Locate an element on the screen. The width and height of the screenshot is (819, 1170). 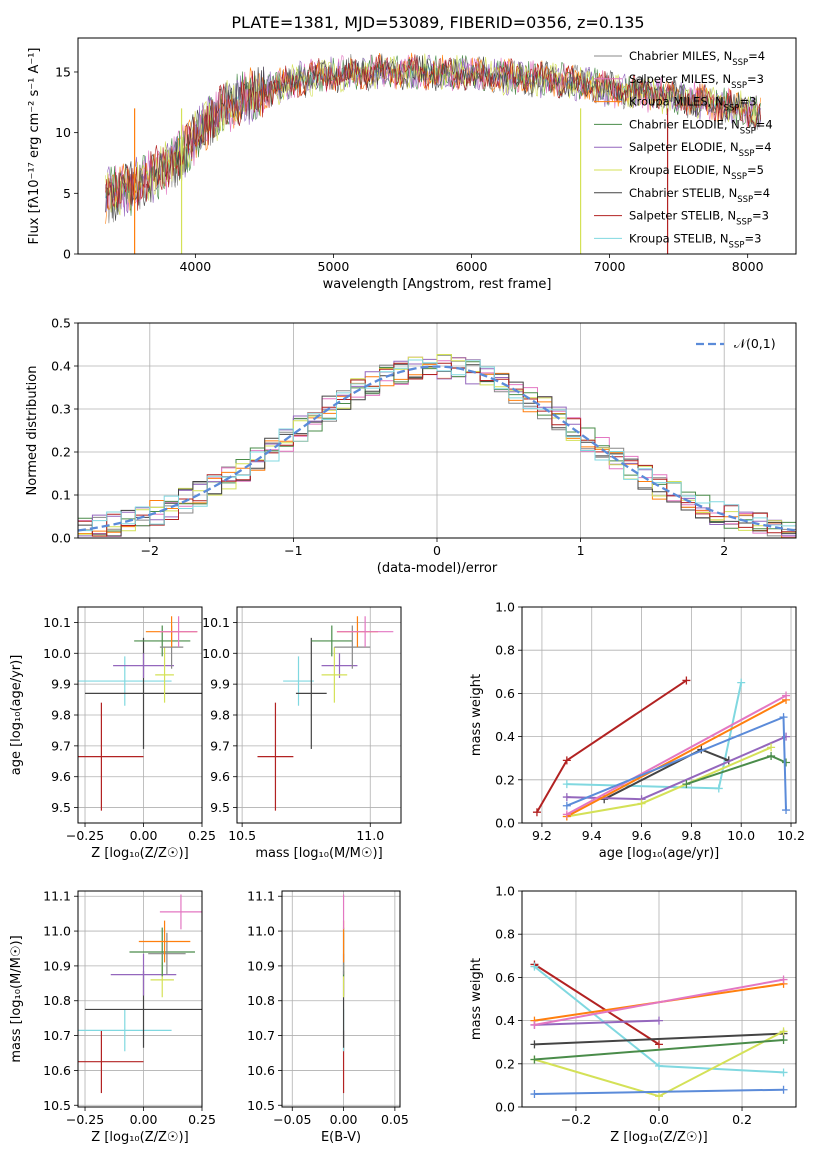
y-tick-label: 10 is located at coordinates (63, 132).